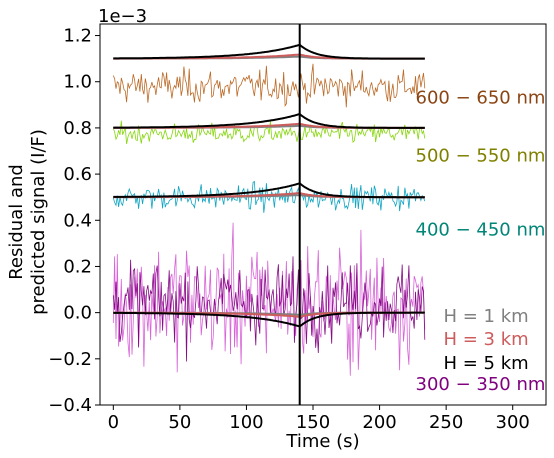 The width and height of the screenshot is (554, 458). Describe the element at coordinates (77, 128) in the screenshot. I see `y-tick-label: 0.8` at that location.